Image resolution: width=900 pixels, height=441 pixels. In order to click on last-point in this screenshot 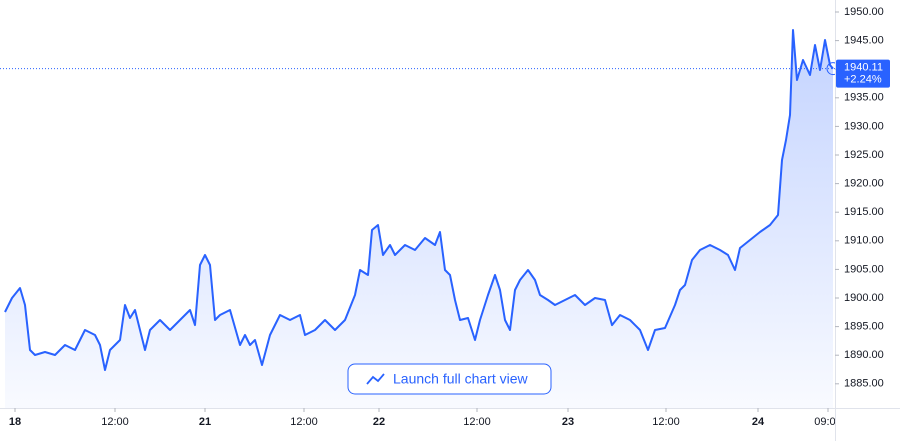, I will do `click(830, 69)`.